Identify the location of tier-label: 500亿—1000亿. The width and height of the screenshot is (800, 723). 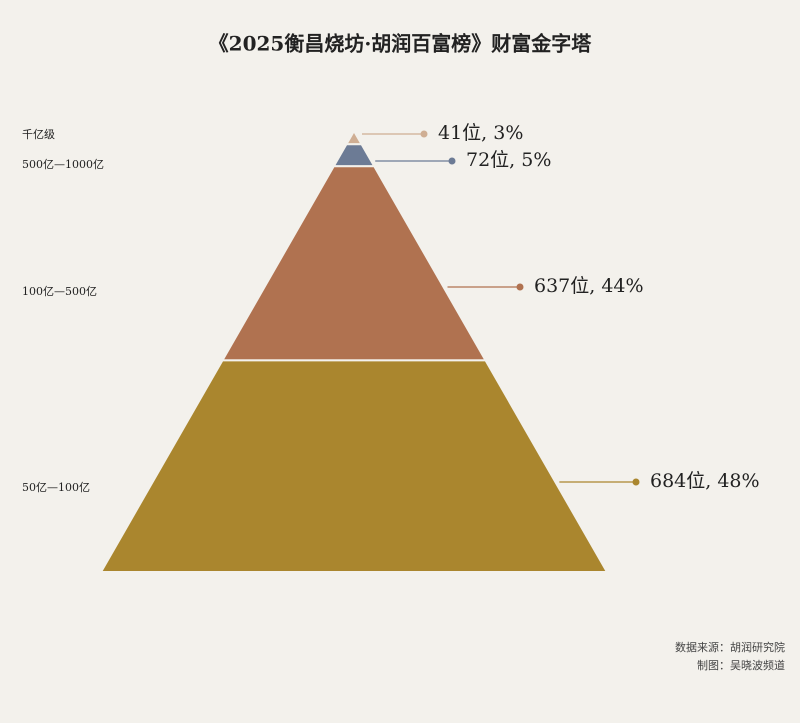
(63, 164).